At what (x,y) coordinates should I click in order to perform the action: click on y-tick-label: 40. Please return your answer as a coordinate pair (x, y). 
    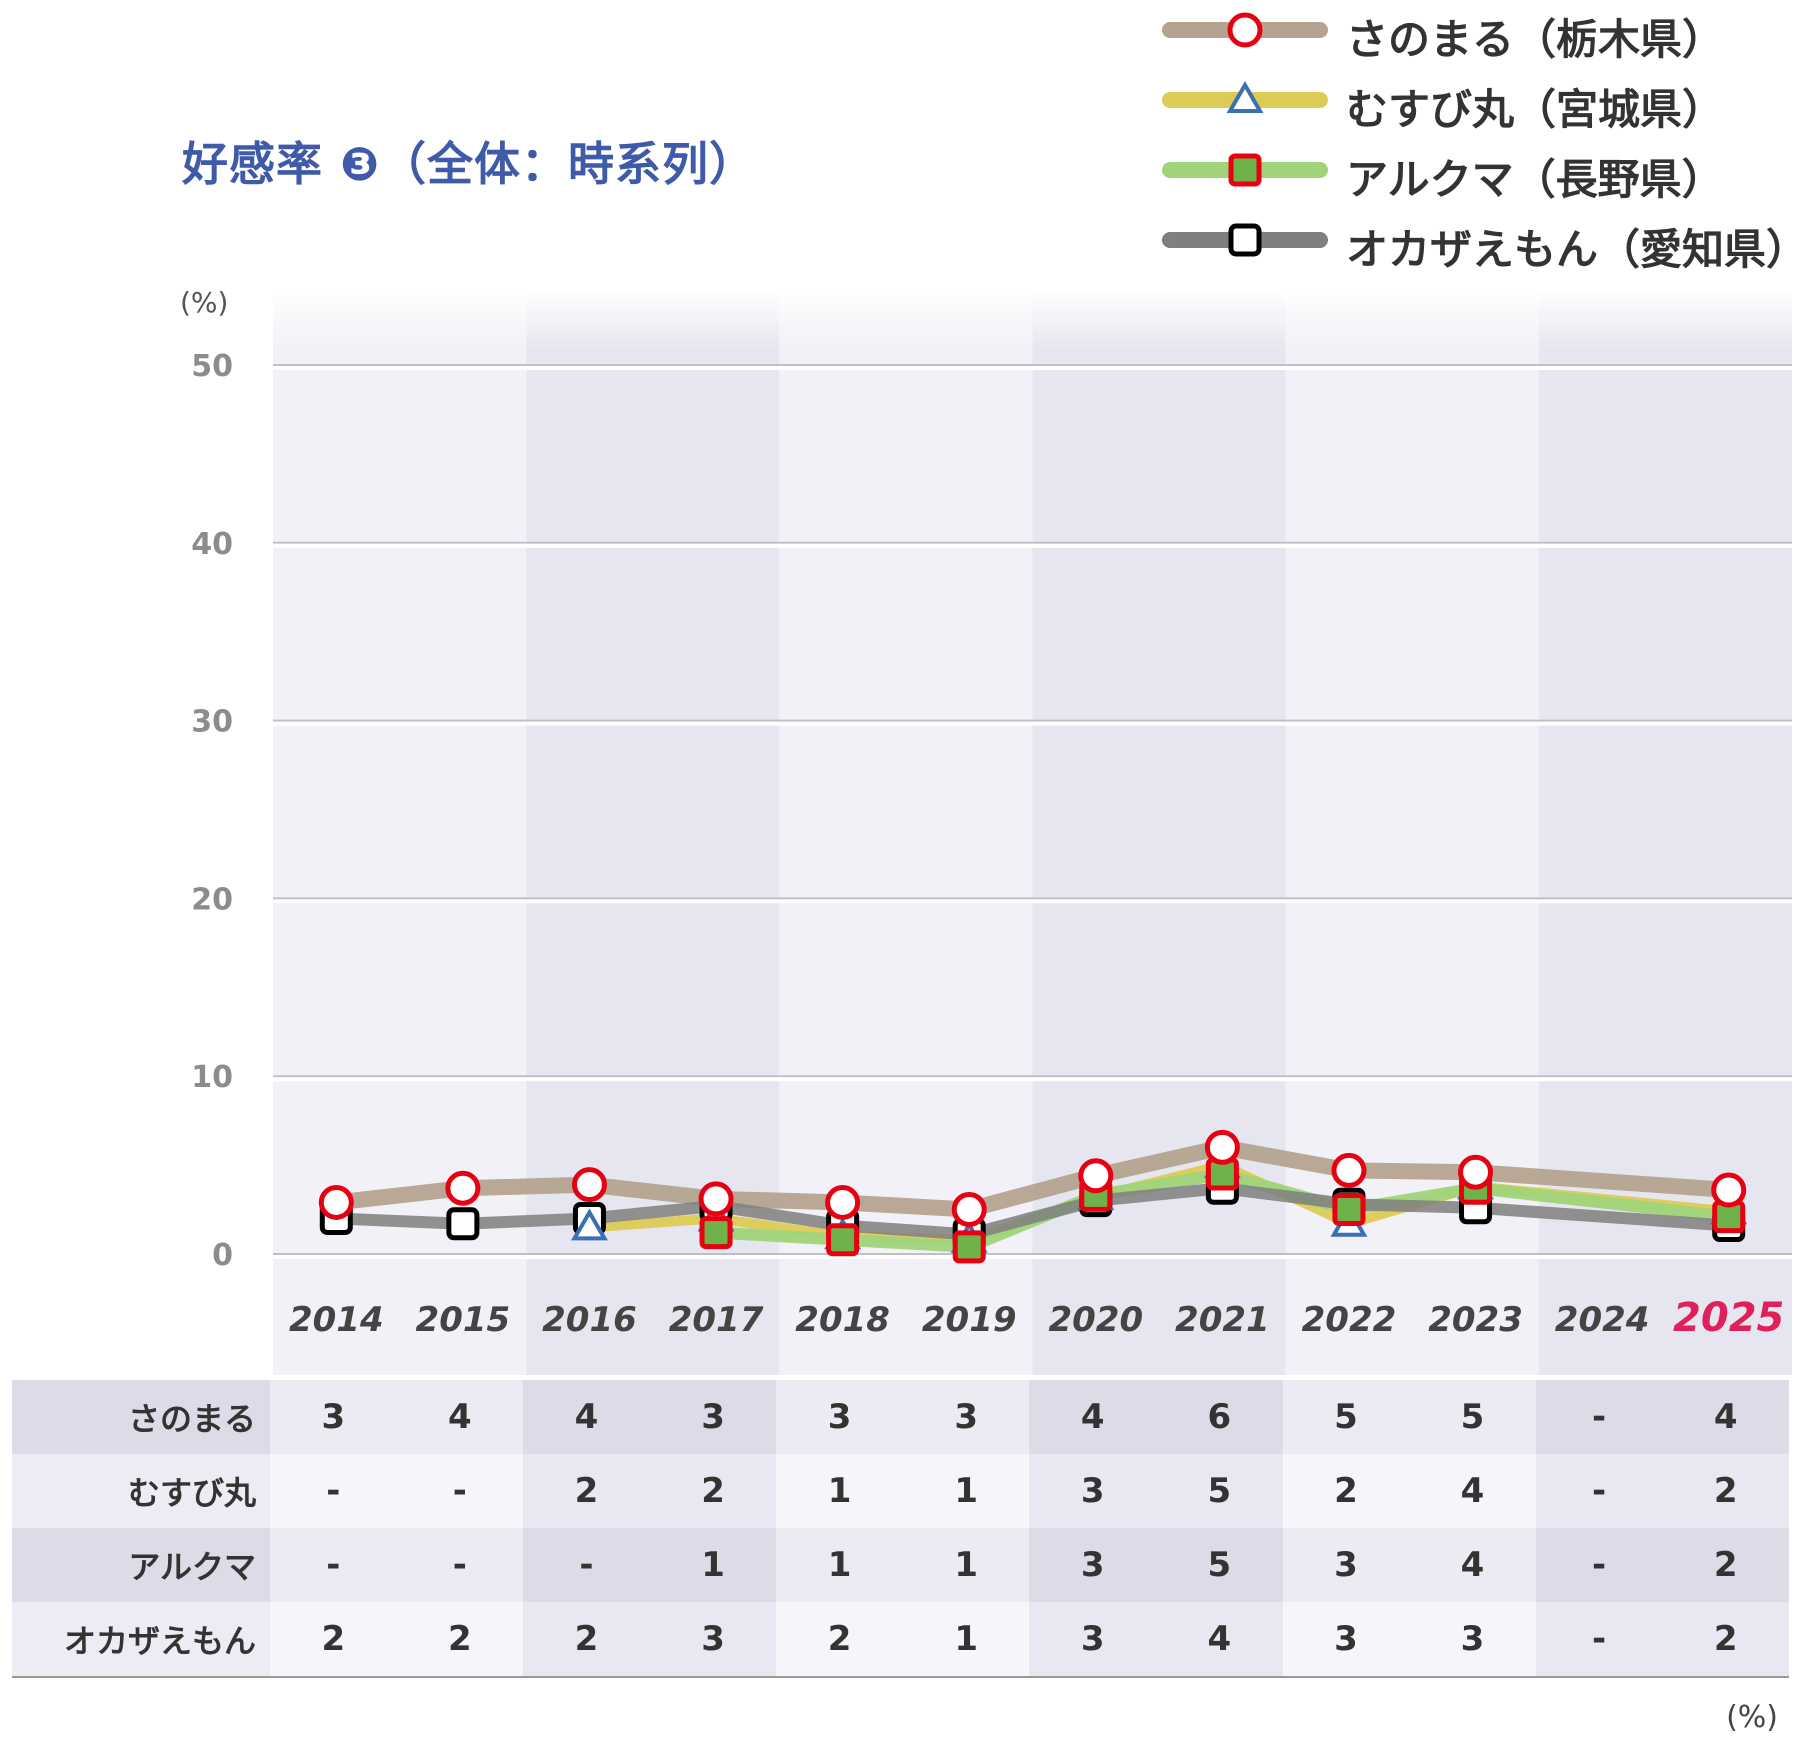
    Looking at the image, I should click on (212, 544).